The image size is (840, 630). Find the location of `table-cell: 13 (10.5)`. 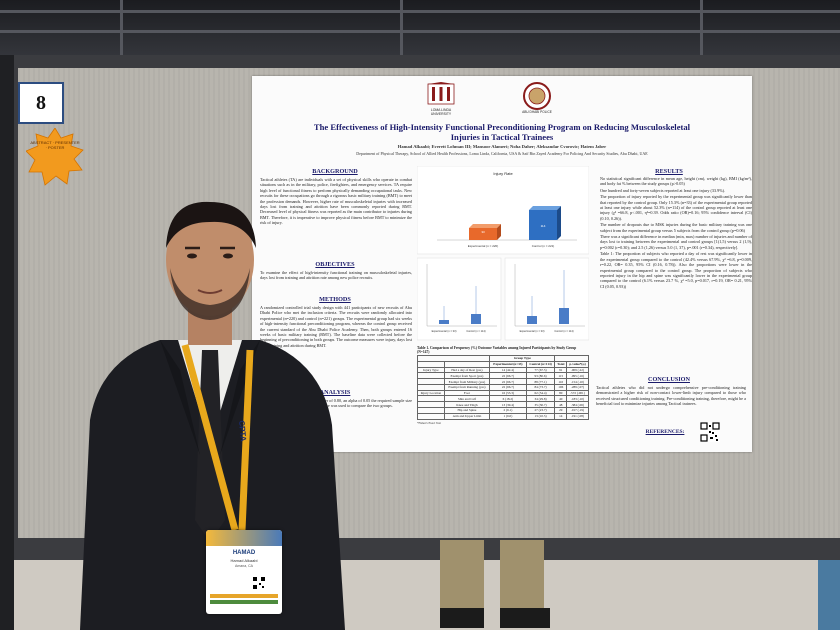

table-cell: 13 (10.5) is located at coordinates (540, 416).